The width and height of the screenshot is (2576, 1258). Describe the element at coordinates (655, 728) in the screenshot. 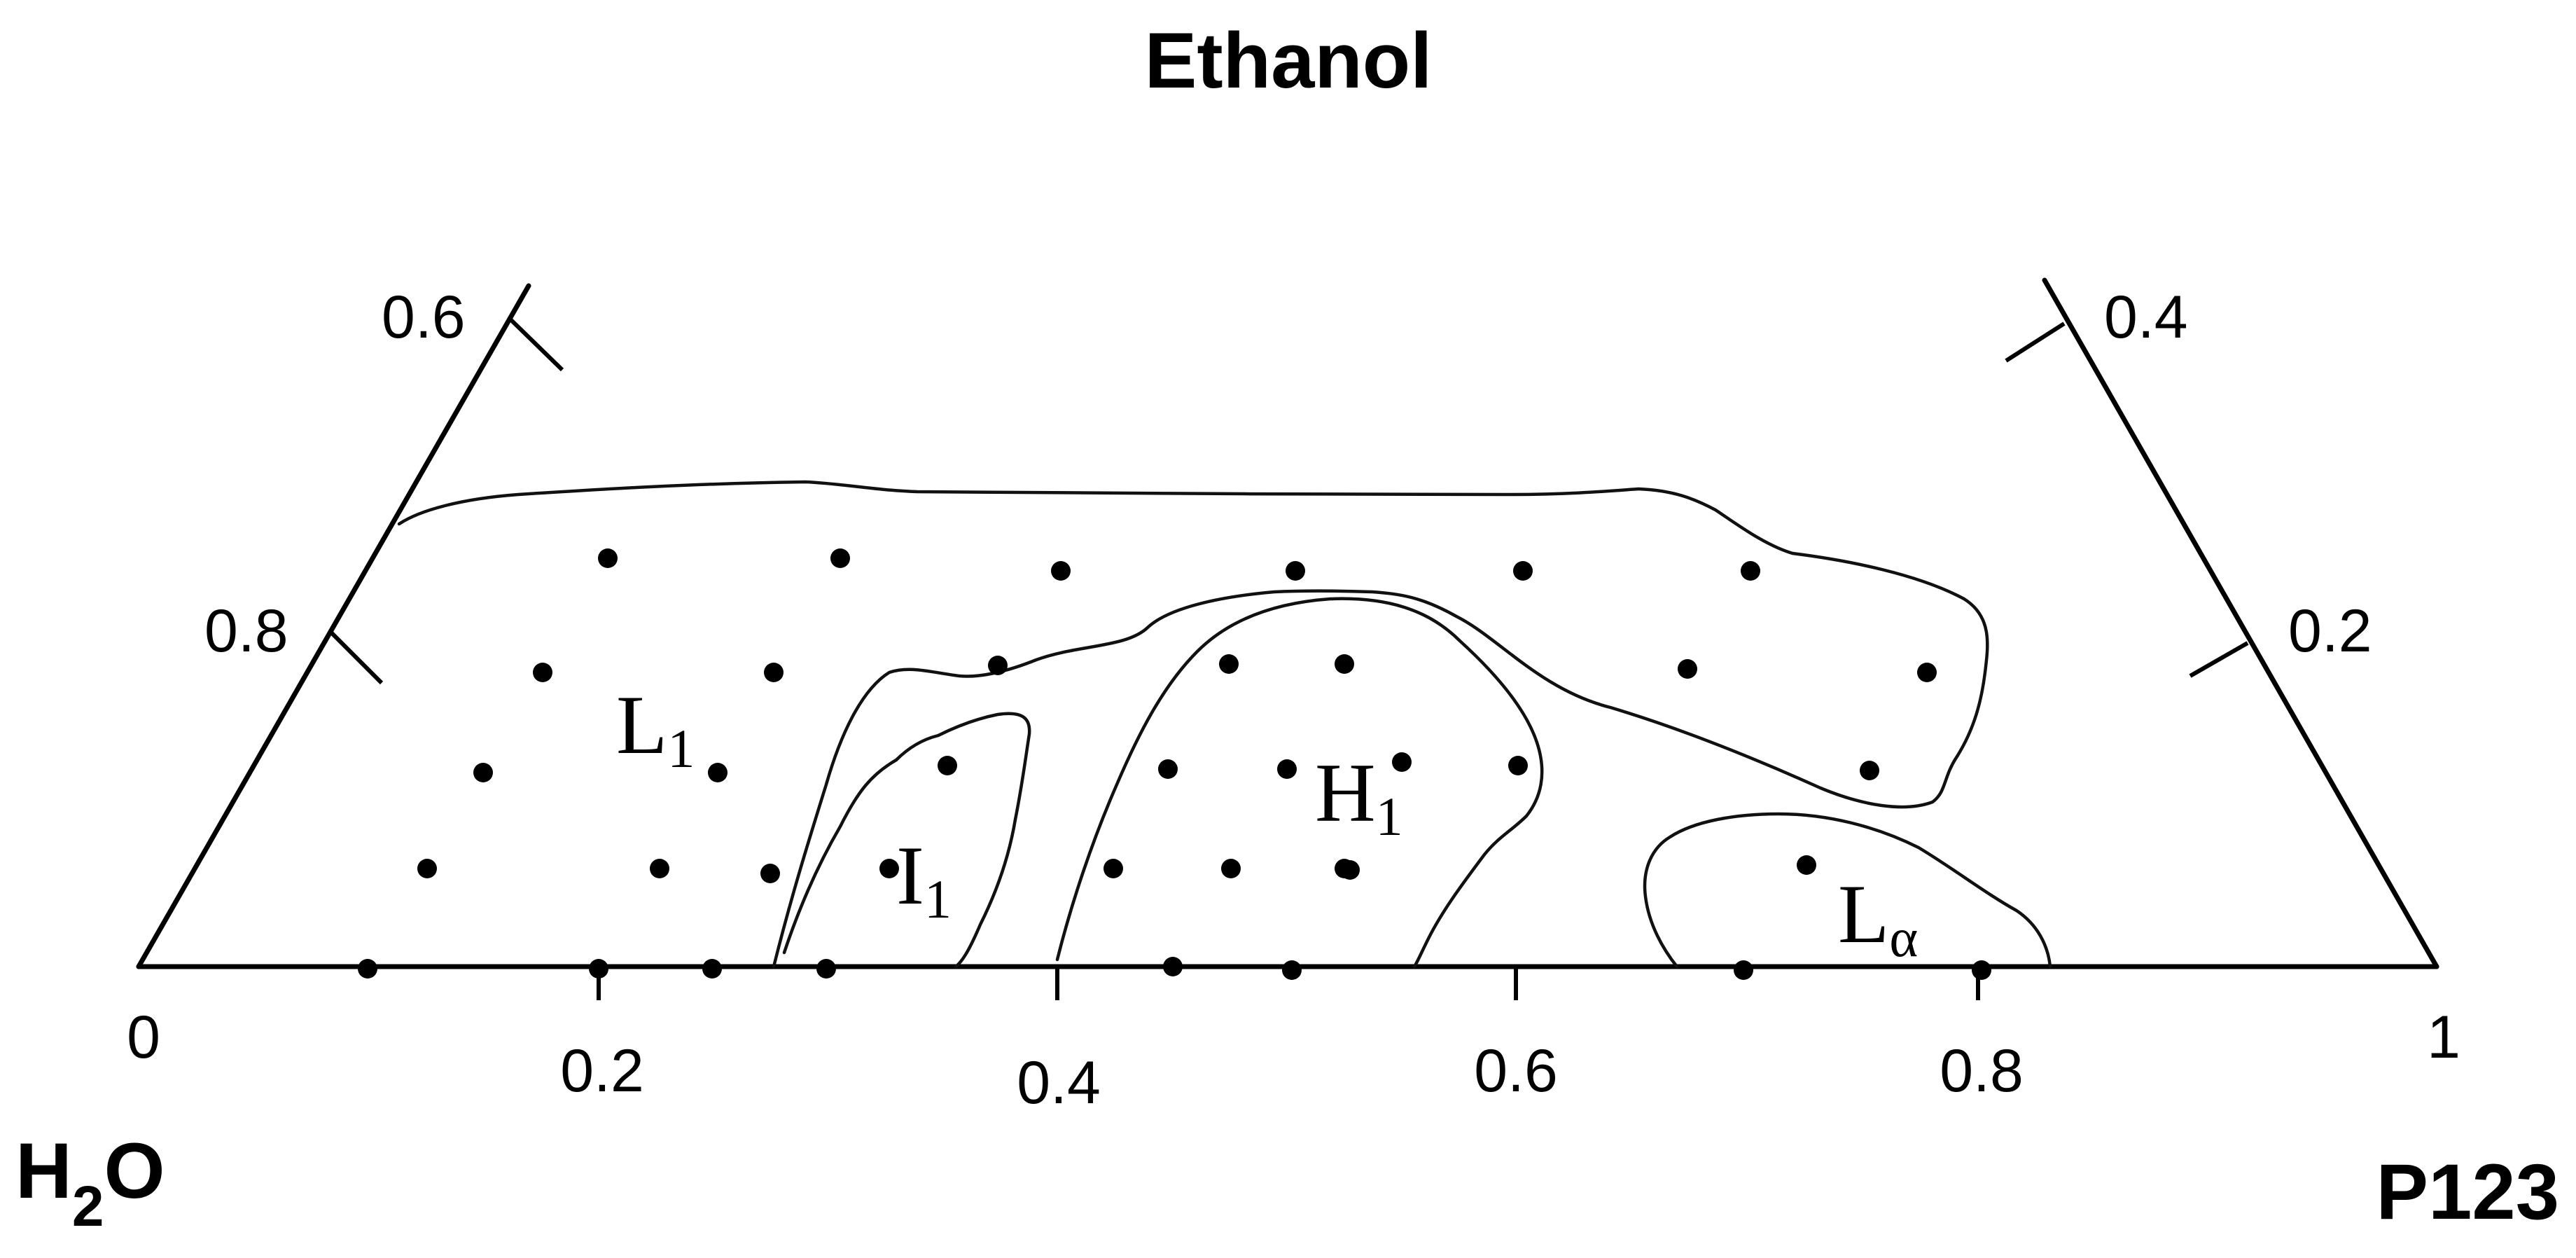

I see `phase-label-l1: L1` at that location.